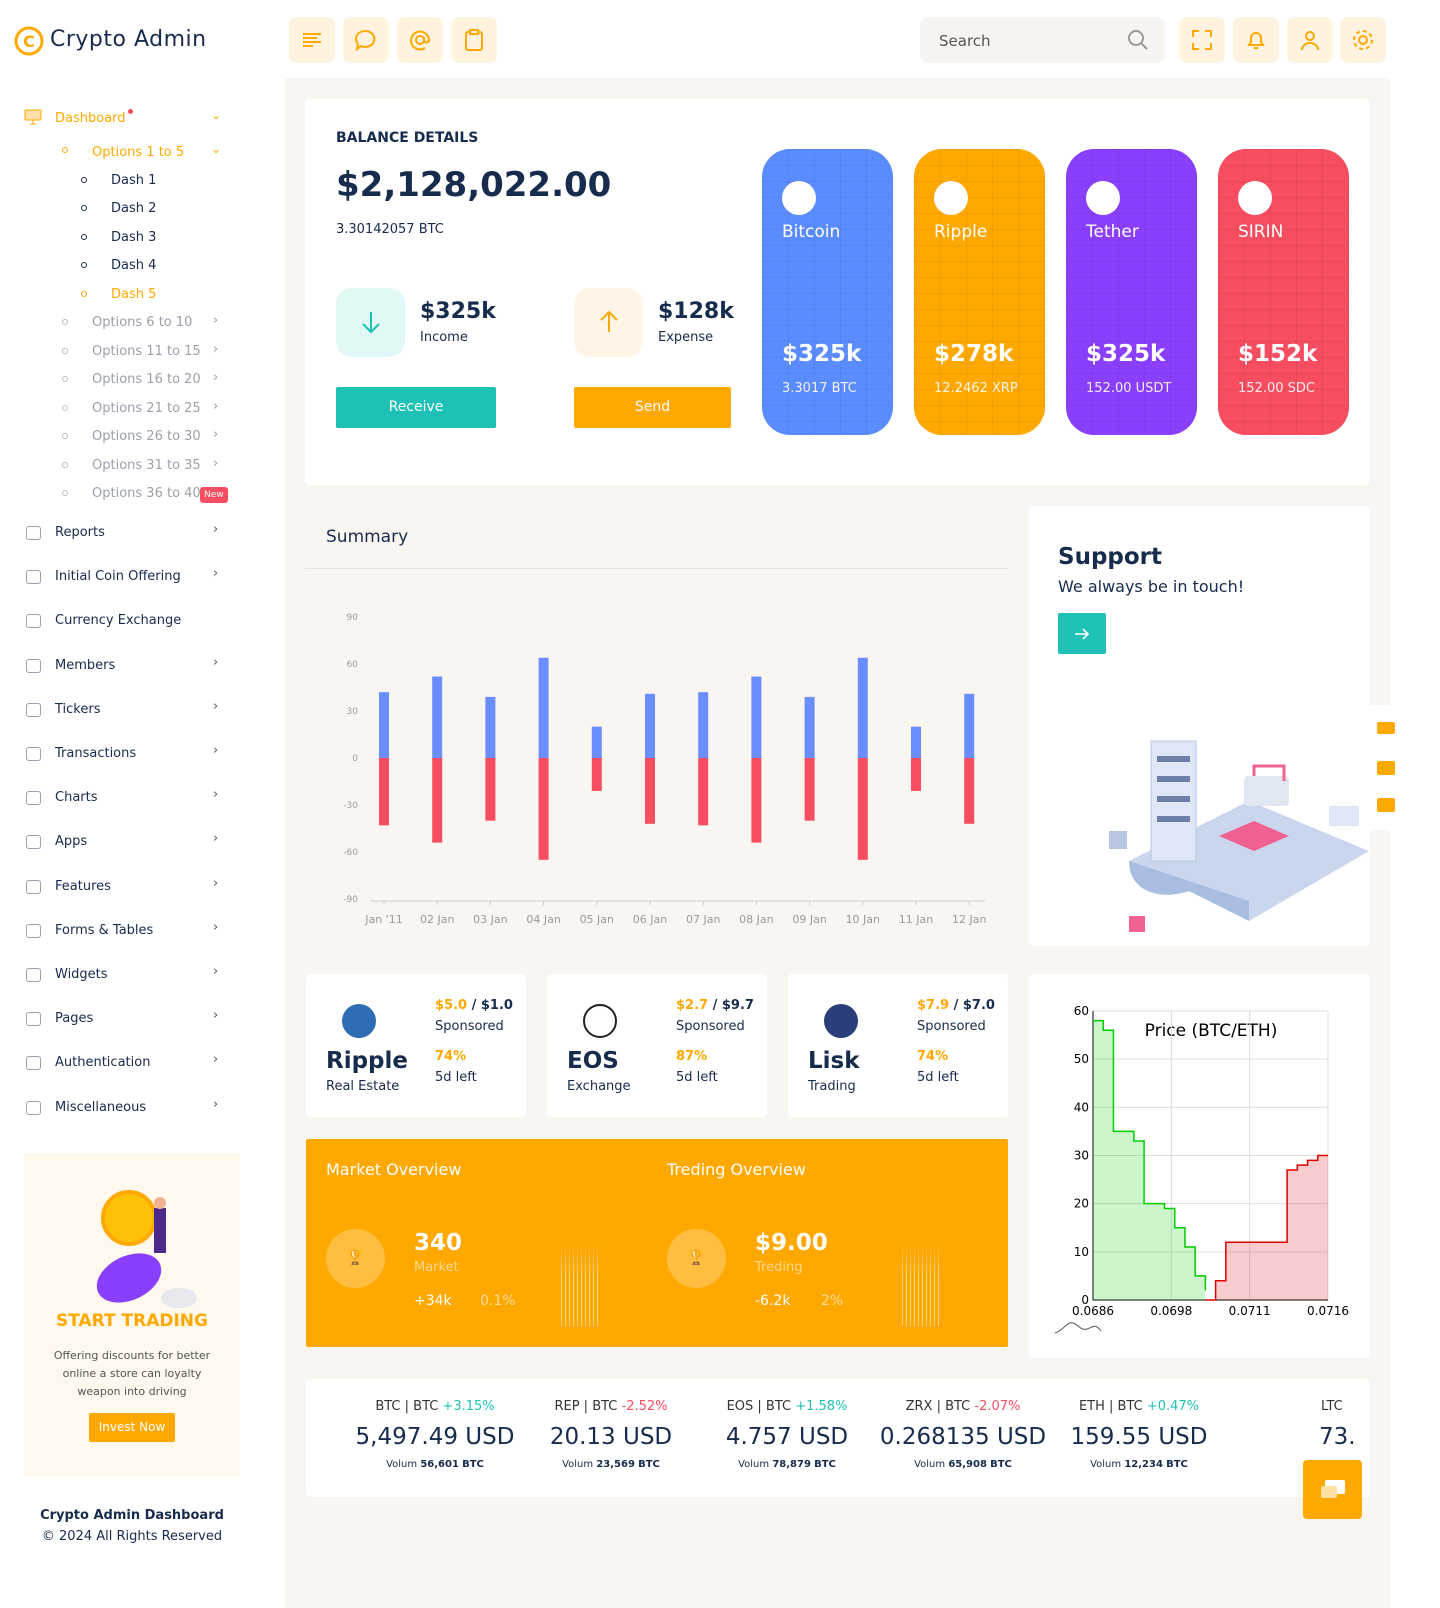  What do you see at coordinates (118, 577) in the screenshot?
I see `nav-item: Initial Coin Offering` at bounding box center [118, 577].